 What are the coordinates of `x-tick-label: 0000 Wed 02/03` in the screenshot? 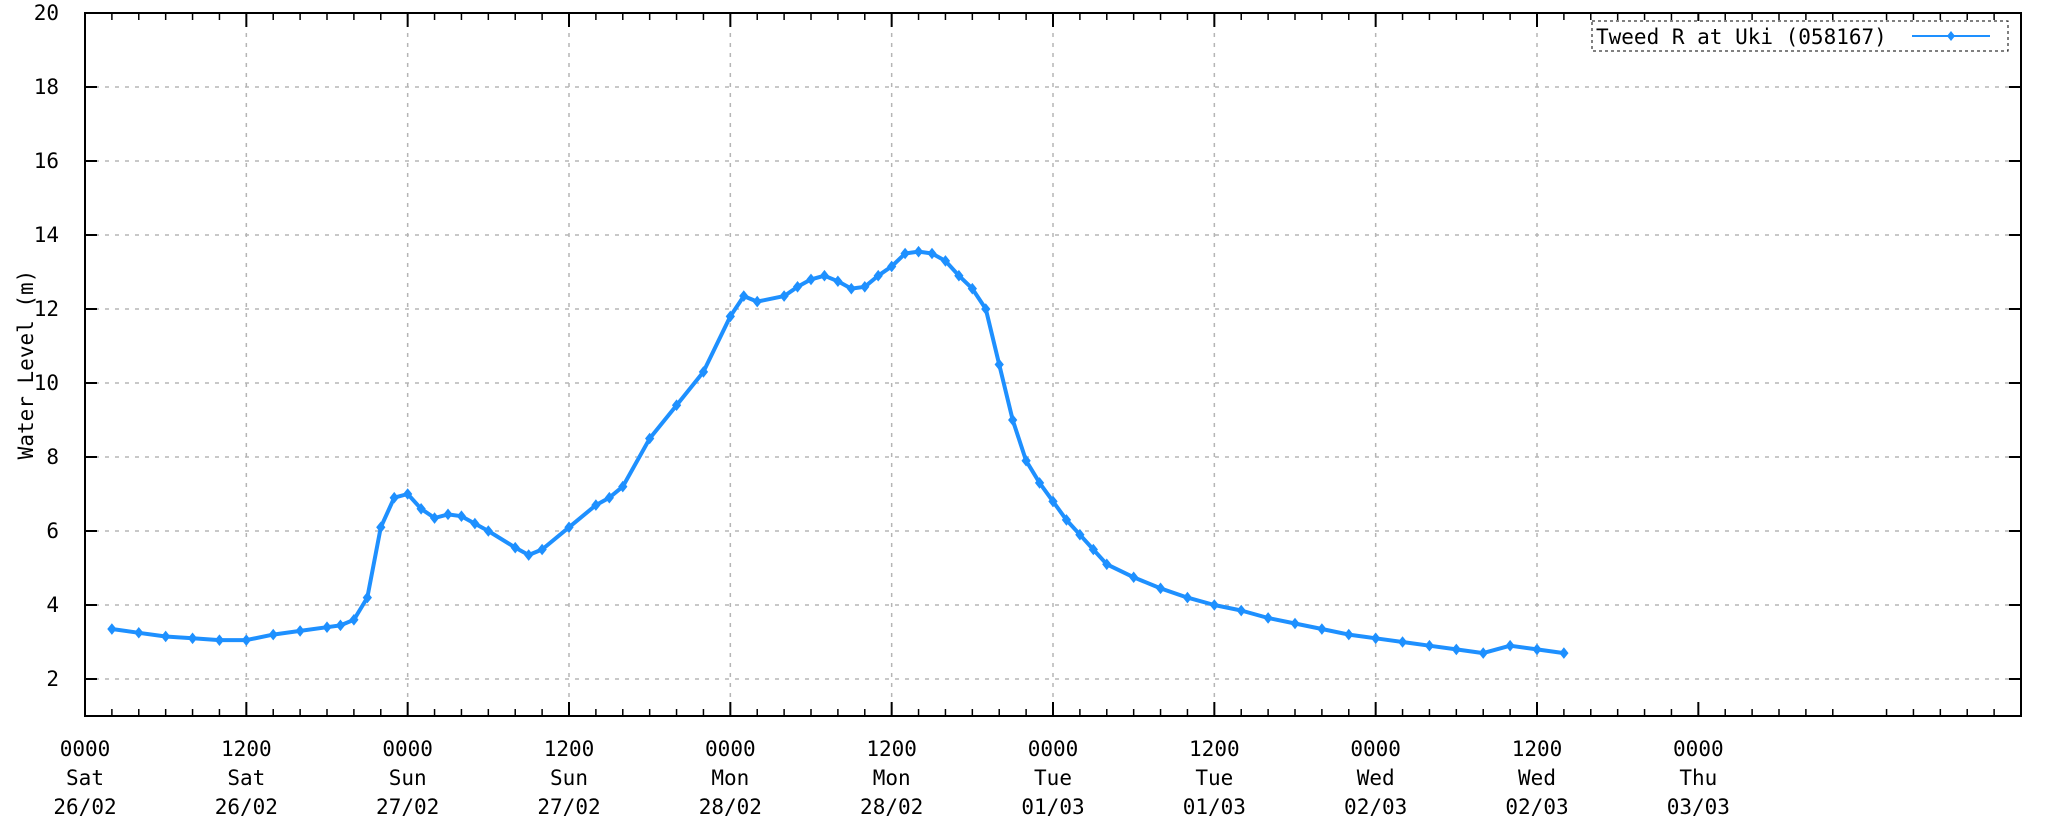 It's located at (1375, 778).